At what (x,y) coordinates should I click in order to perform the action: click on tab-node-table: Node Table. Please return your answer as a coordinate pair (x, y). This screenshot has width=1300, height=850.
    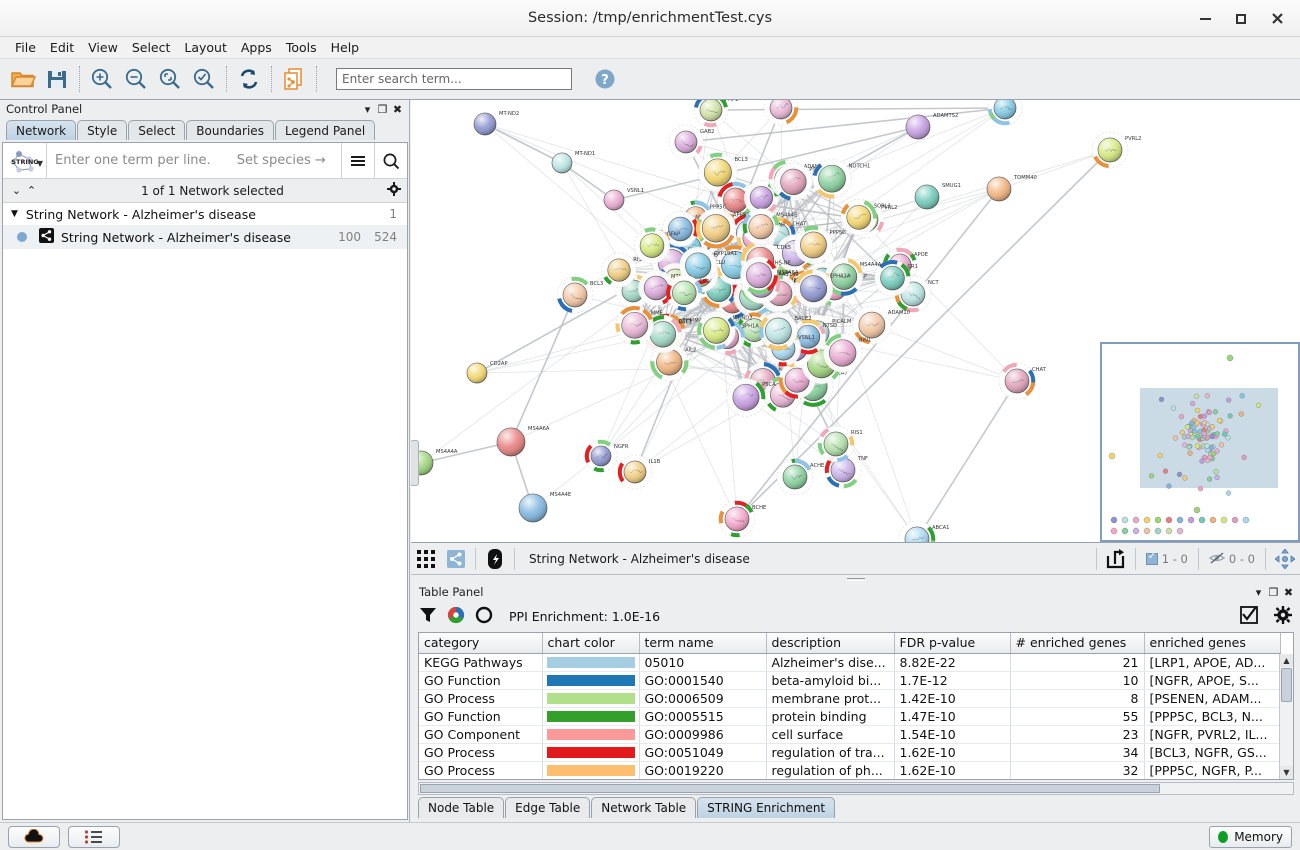
    Looking at the image, I should click on (461, 807).